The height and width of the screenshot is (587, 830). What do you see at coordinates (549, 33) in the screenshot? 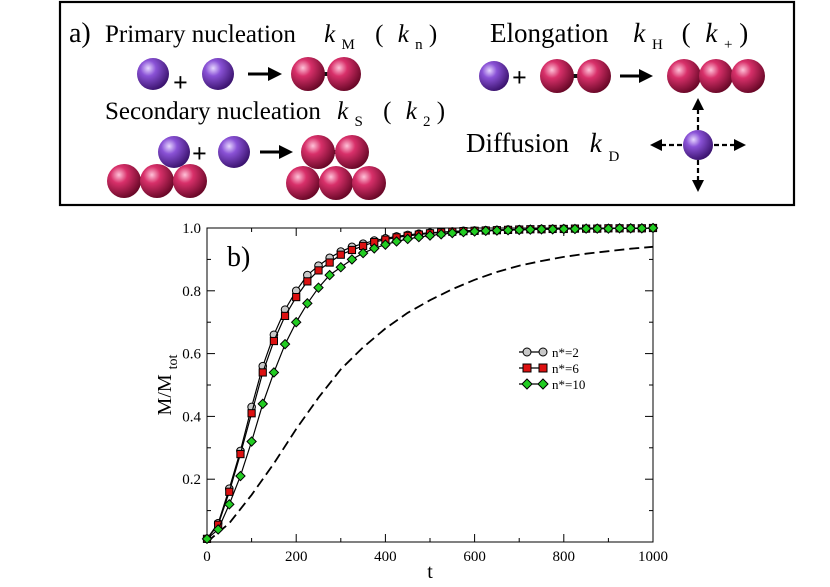
I see `elongation-text: Elongation` at bounding box center [549, 33].